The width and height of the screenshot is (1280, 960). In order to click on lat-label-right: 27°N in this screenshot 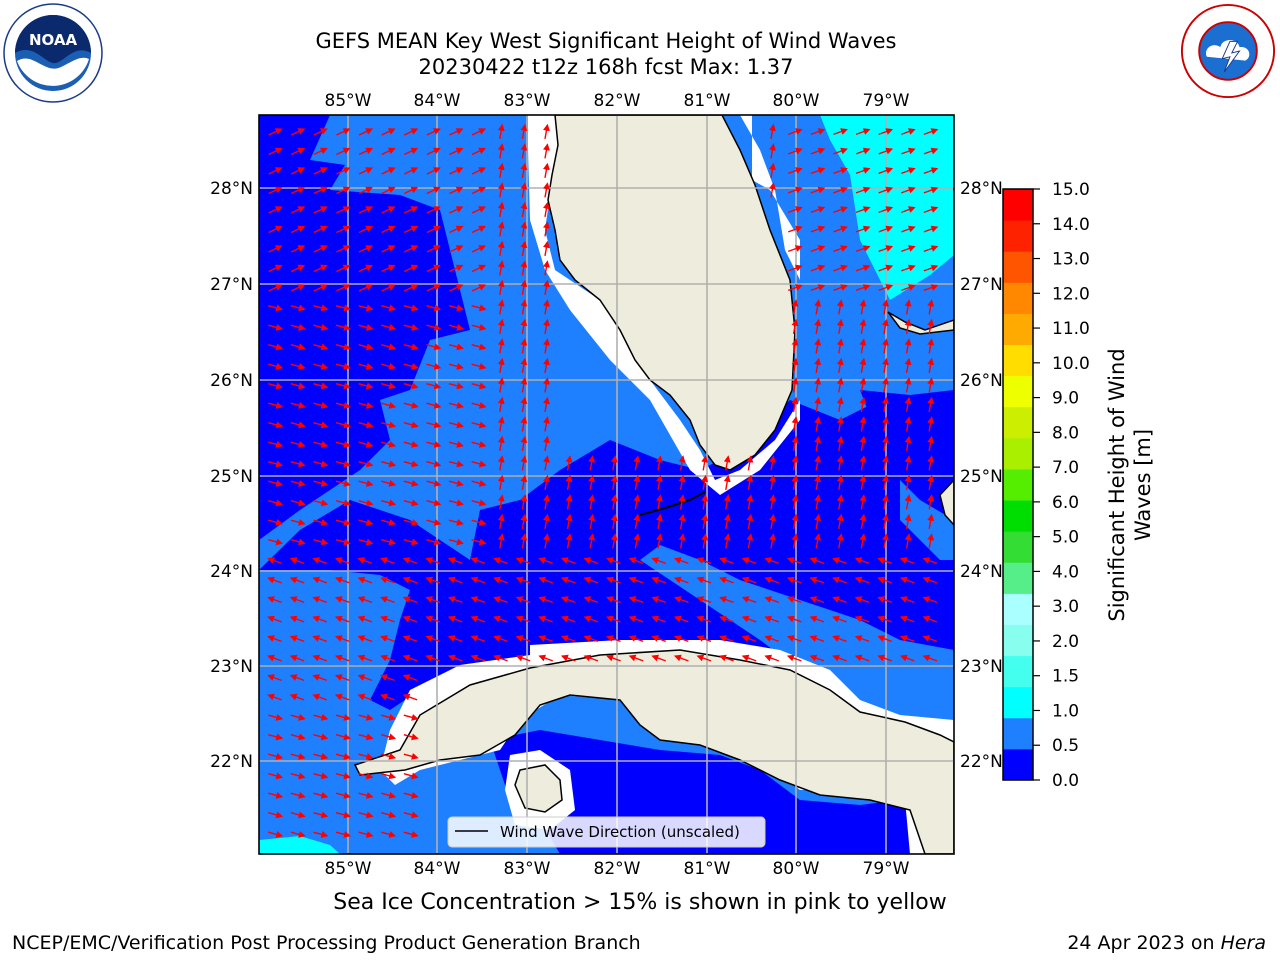, I will do `click(981, 285)`.